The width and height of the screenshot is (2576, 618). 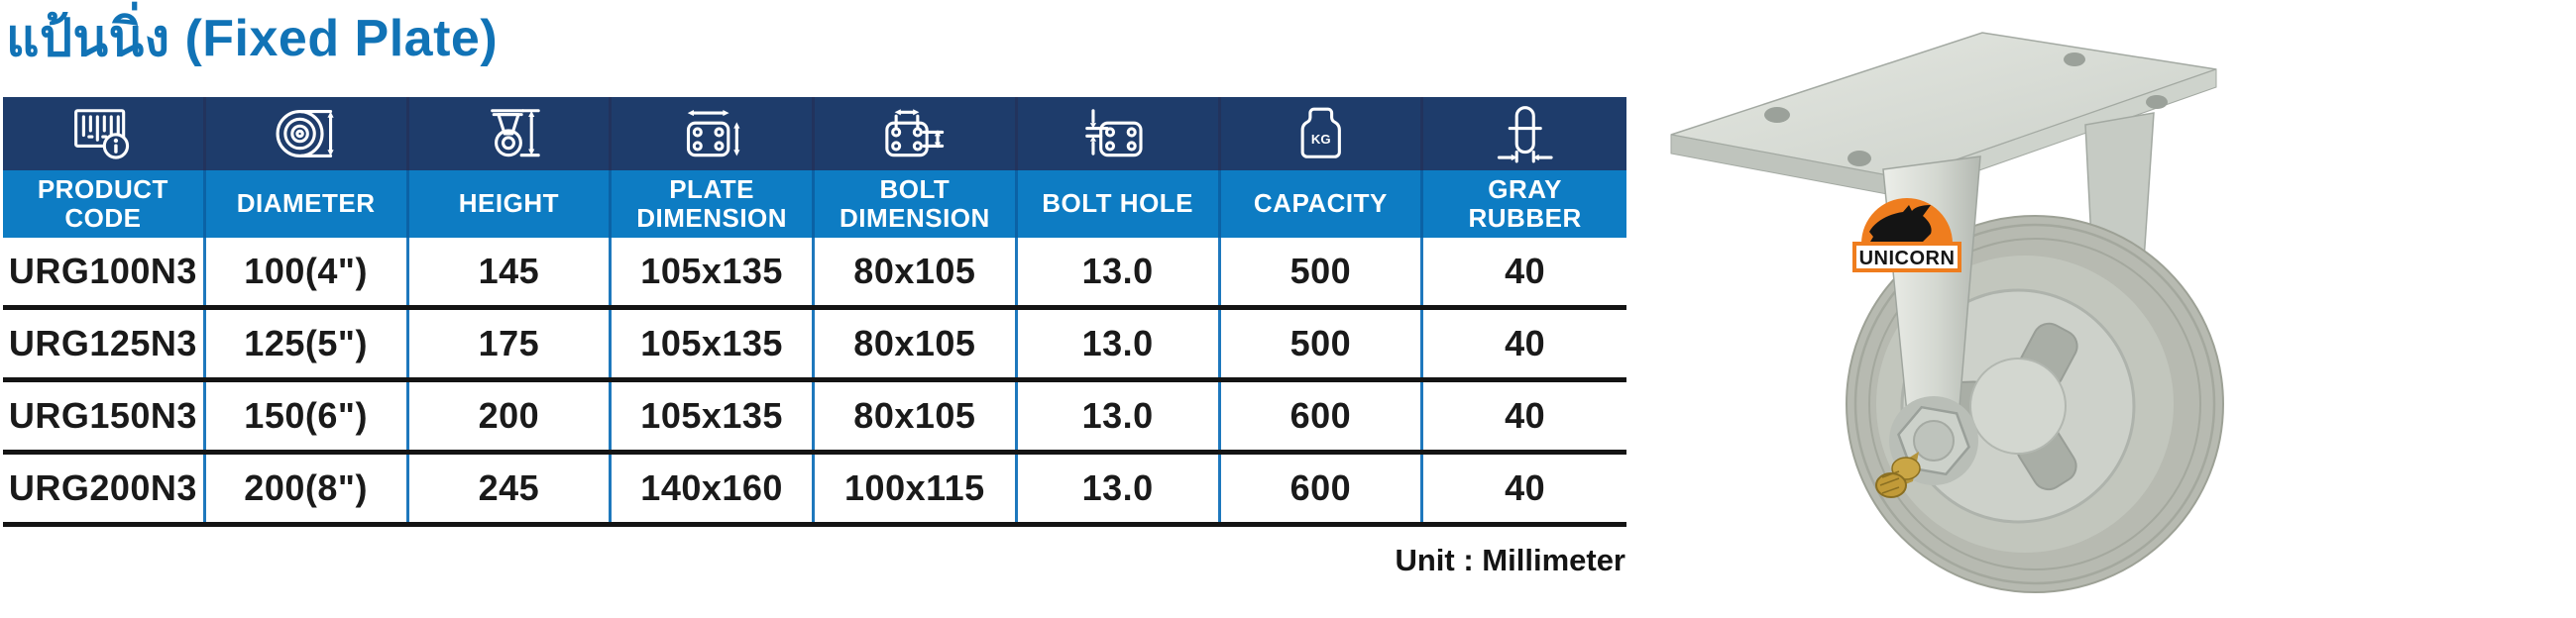 What do you see at coordinates (713, 488) in the screenshot?
I see `table-cell: 140x160` at bounding box center [713, 488].